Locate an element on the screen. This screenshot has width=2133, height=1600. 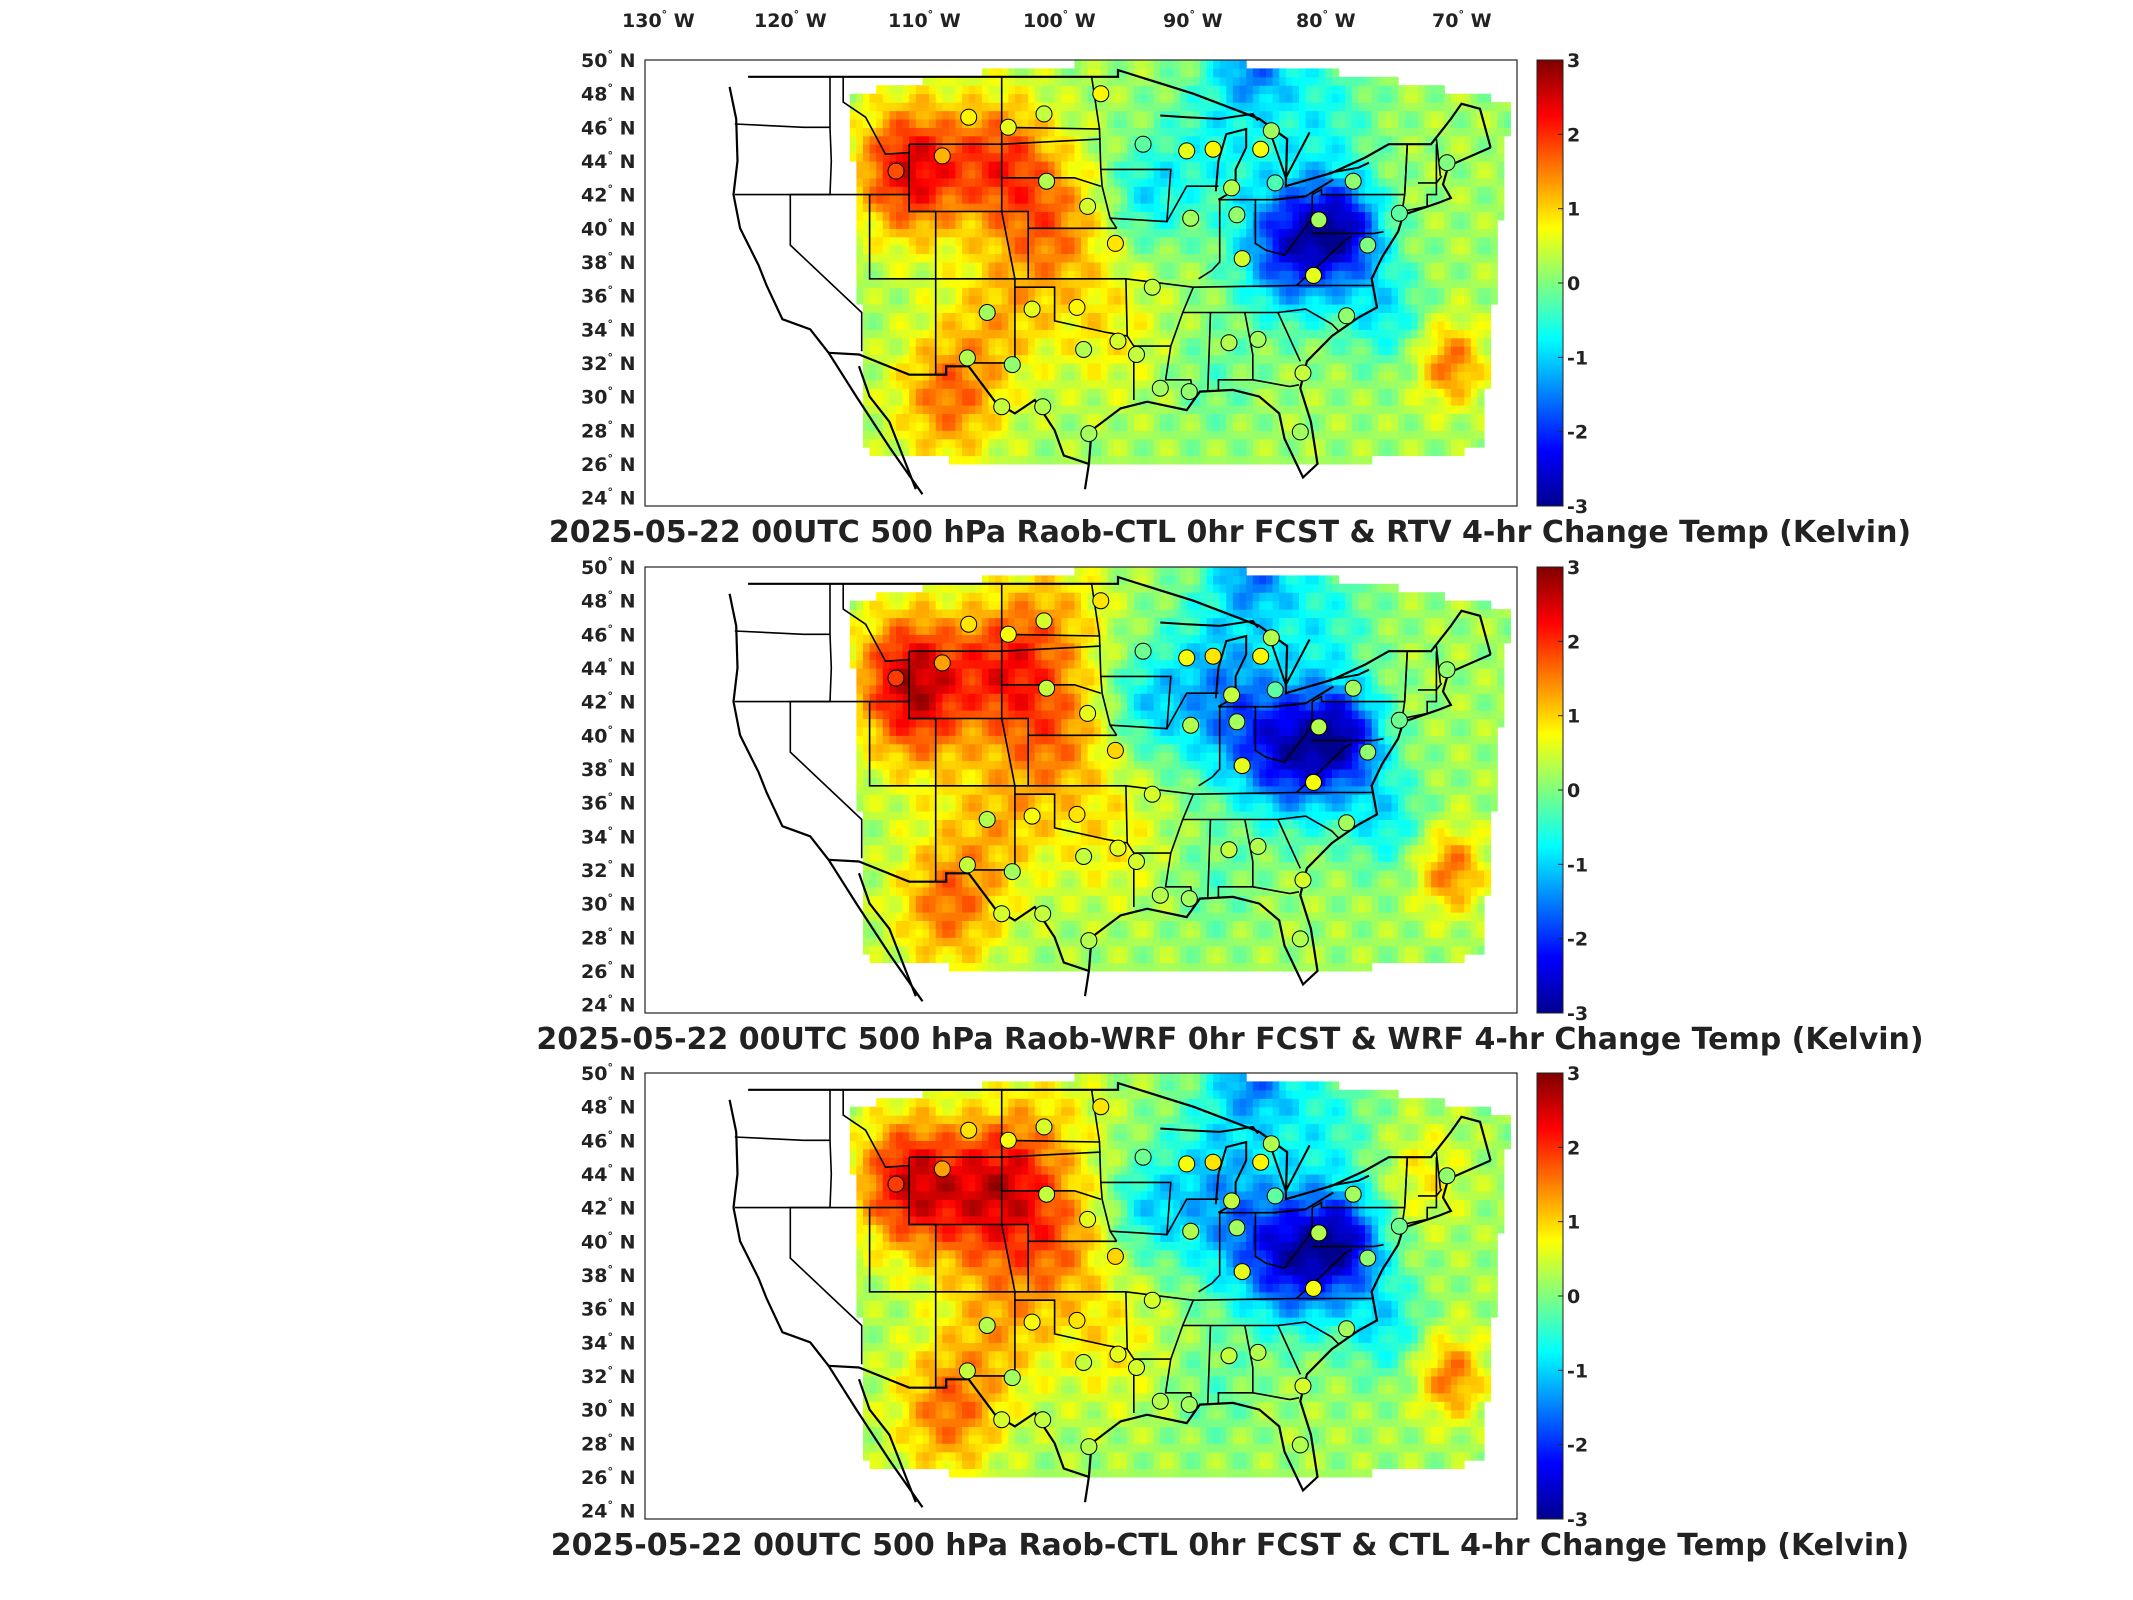
lon-label-110: 110° W is located at coordinates (924, 20).